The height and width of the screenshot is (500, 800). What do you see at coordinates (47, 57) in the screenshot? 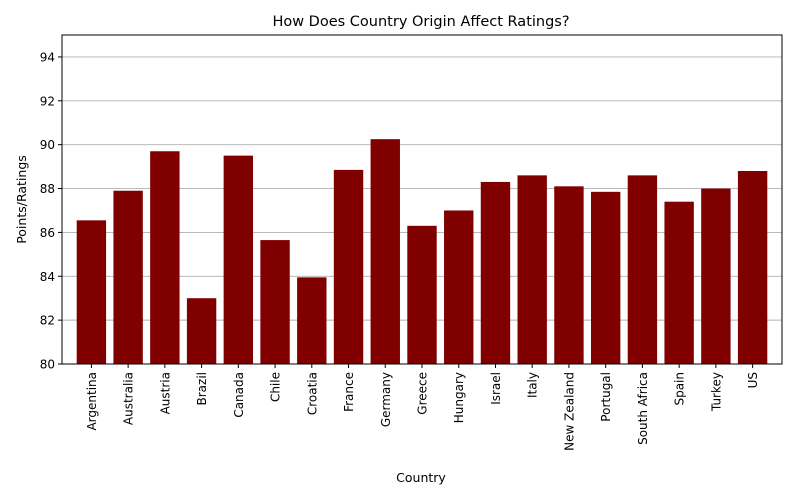
I see `y-tick-label: 94` at bounding box center [47, 57].